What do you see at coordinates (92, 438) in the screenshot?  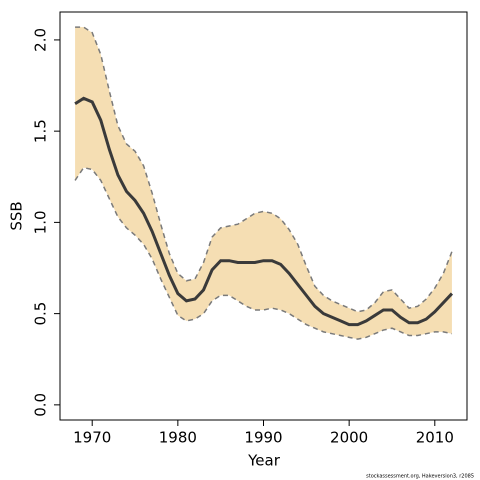 I see `x-tick-label: 1970` at bounding box center [92, 438].